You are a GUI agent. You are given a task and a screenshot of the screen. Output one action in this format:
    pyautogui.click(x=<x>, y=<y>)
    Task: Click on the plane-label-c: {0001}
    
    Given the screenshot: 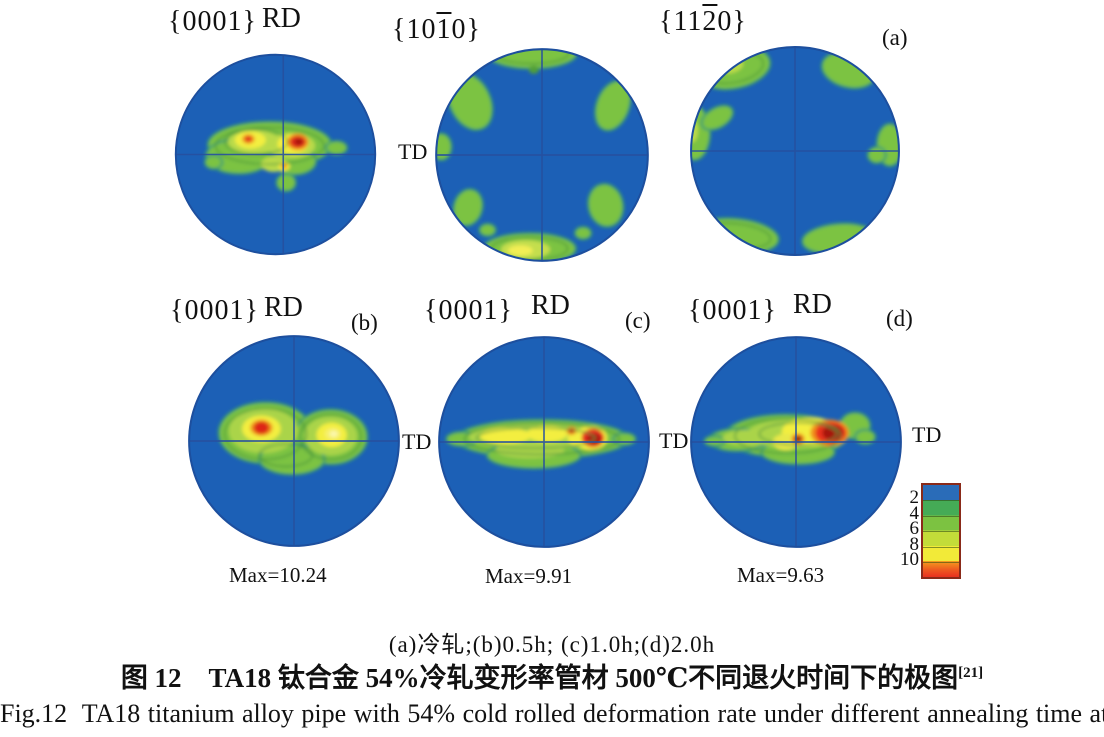 What is the action you would take?
    pyautogui.click(x=468, y=310)
    